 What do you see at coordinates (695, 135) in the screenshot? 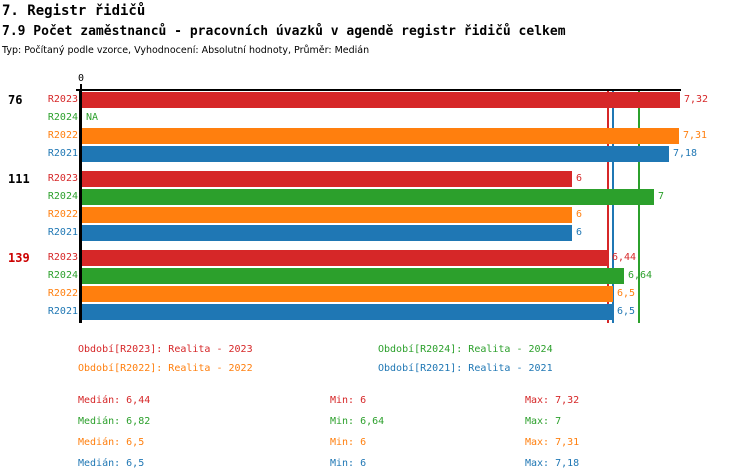
I see `bar-value: 7,31` at bounding box center [695, 135].